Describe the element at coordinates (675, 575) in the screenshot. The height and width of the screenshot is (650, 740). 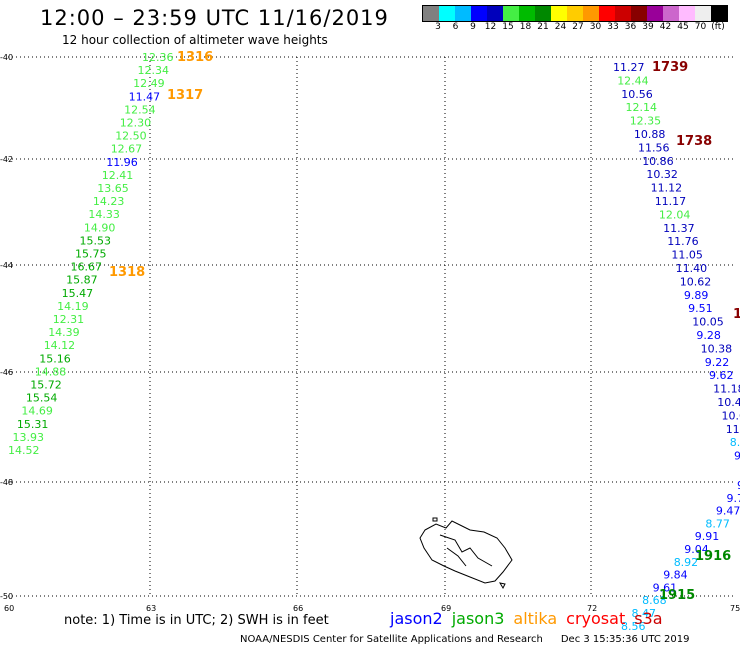
I see `wave-height-value: 9.84` at that location.